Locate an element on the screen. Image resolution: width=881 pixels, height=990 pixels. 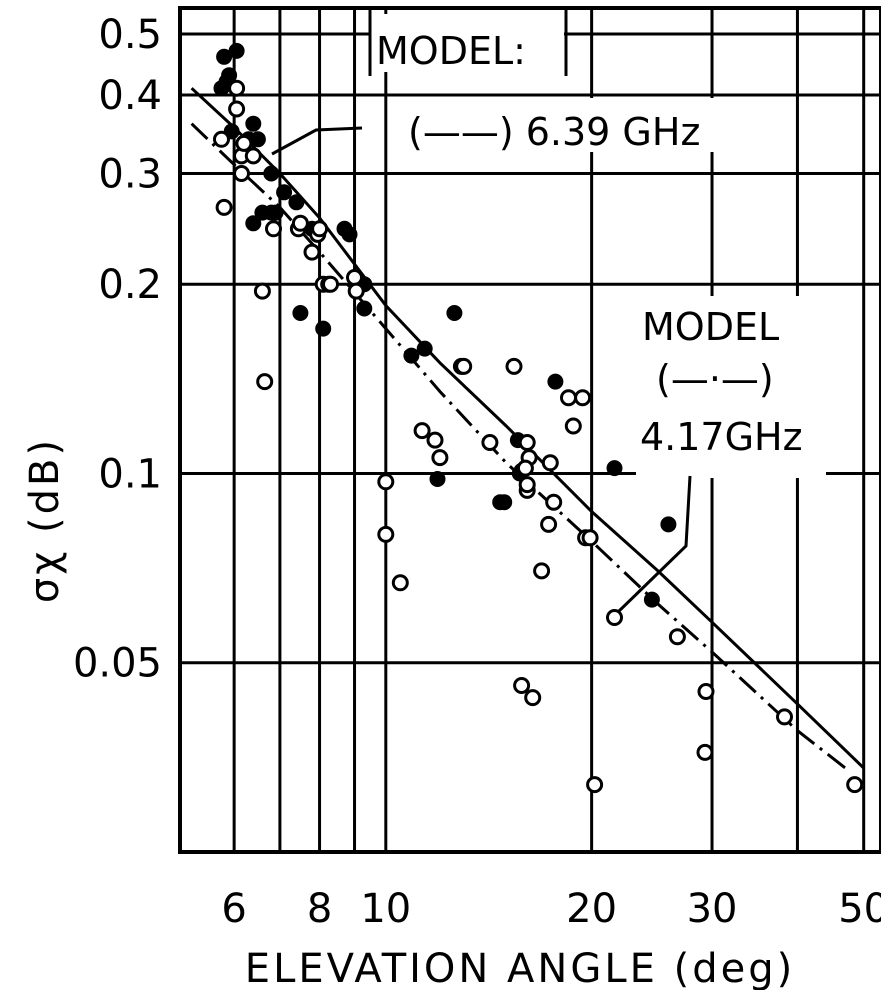
legend-entry-background is located at coordinates (580, 125).